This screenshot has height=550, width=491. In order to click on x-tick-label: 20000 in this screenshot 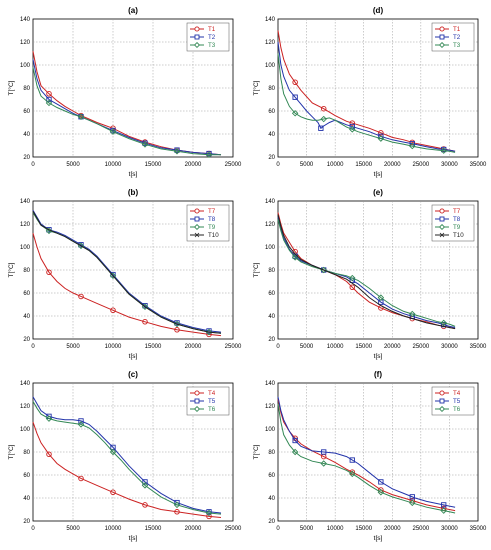, I will do `click(392, 165)`.